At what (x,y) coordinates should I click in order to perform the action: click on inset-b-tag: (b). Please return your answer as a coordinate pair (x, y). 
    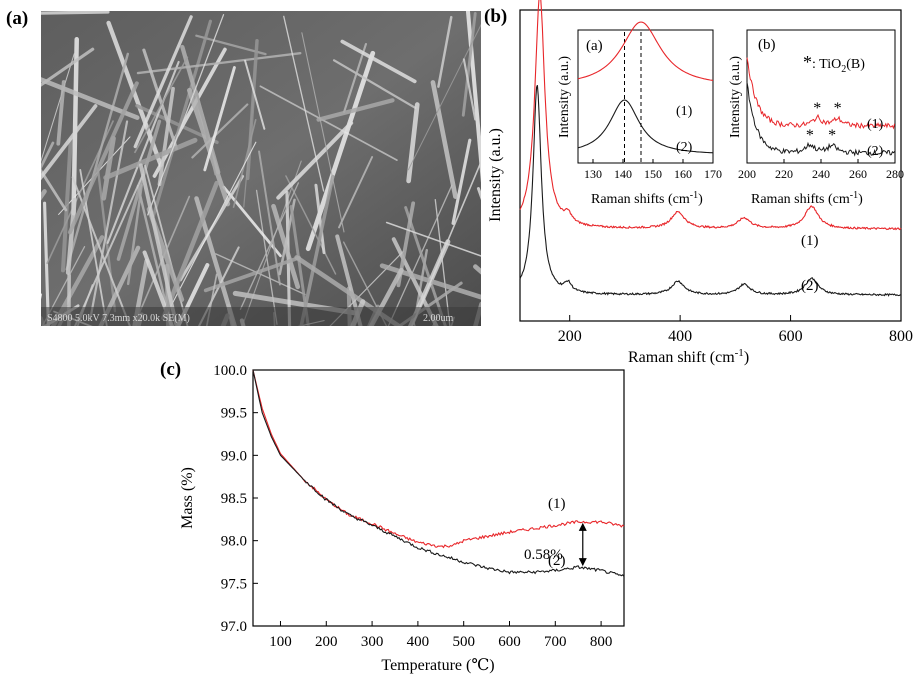
    Looking at the image, I should click on (767, 45).